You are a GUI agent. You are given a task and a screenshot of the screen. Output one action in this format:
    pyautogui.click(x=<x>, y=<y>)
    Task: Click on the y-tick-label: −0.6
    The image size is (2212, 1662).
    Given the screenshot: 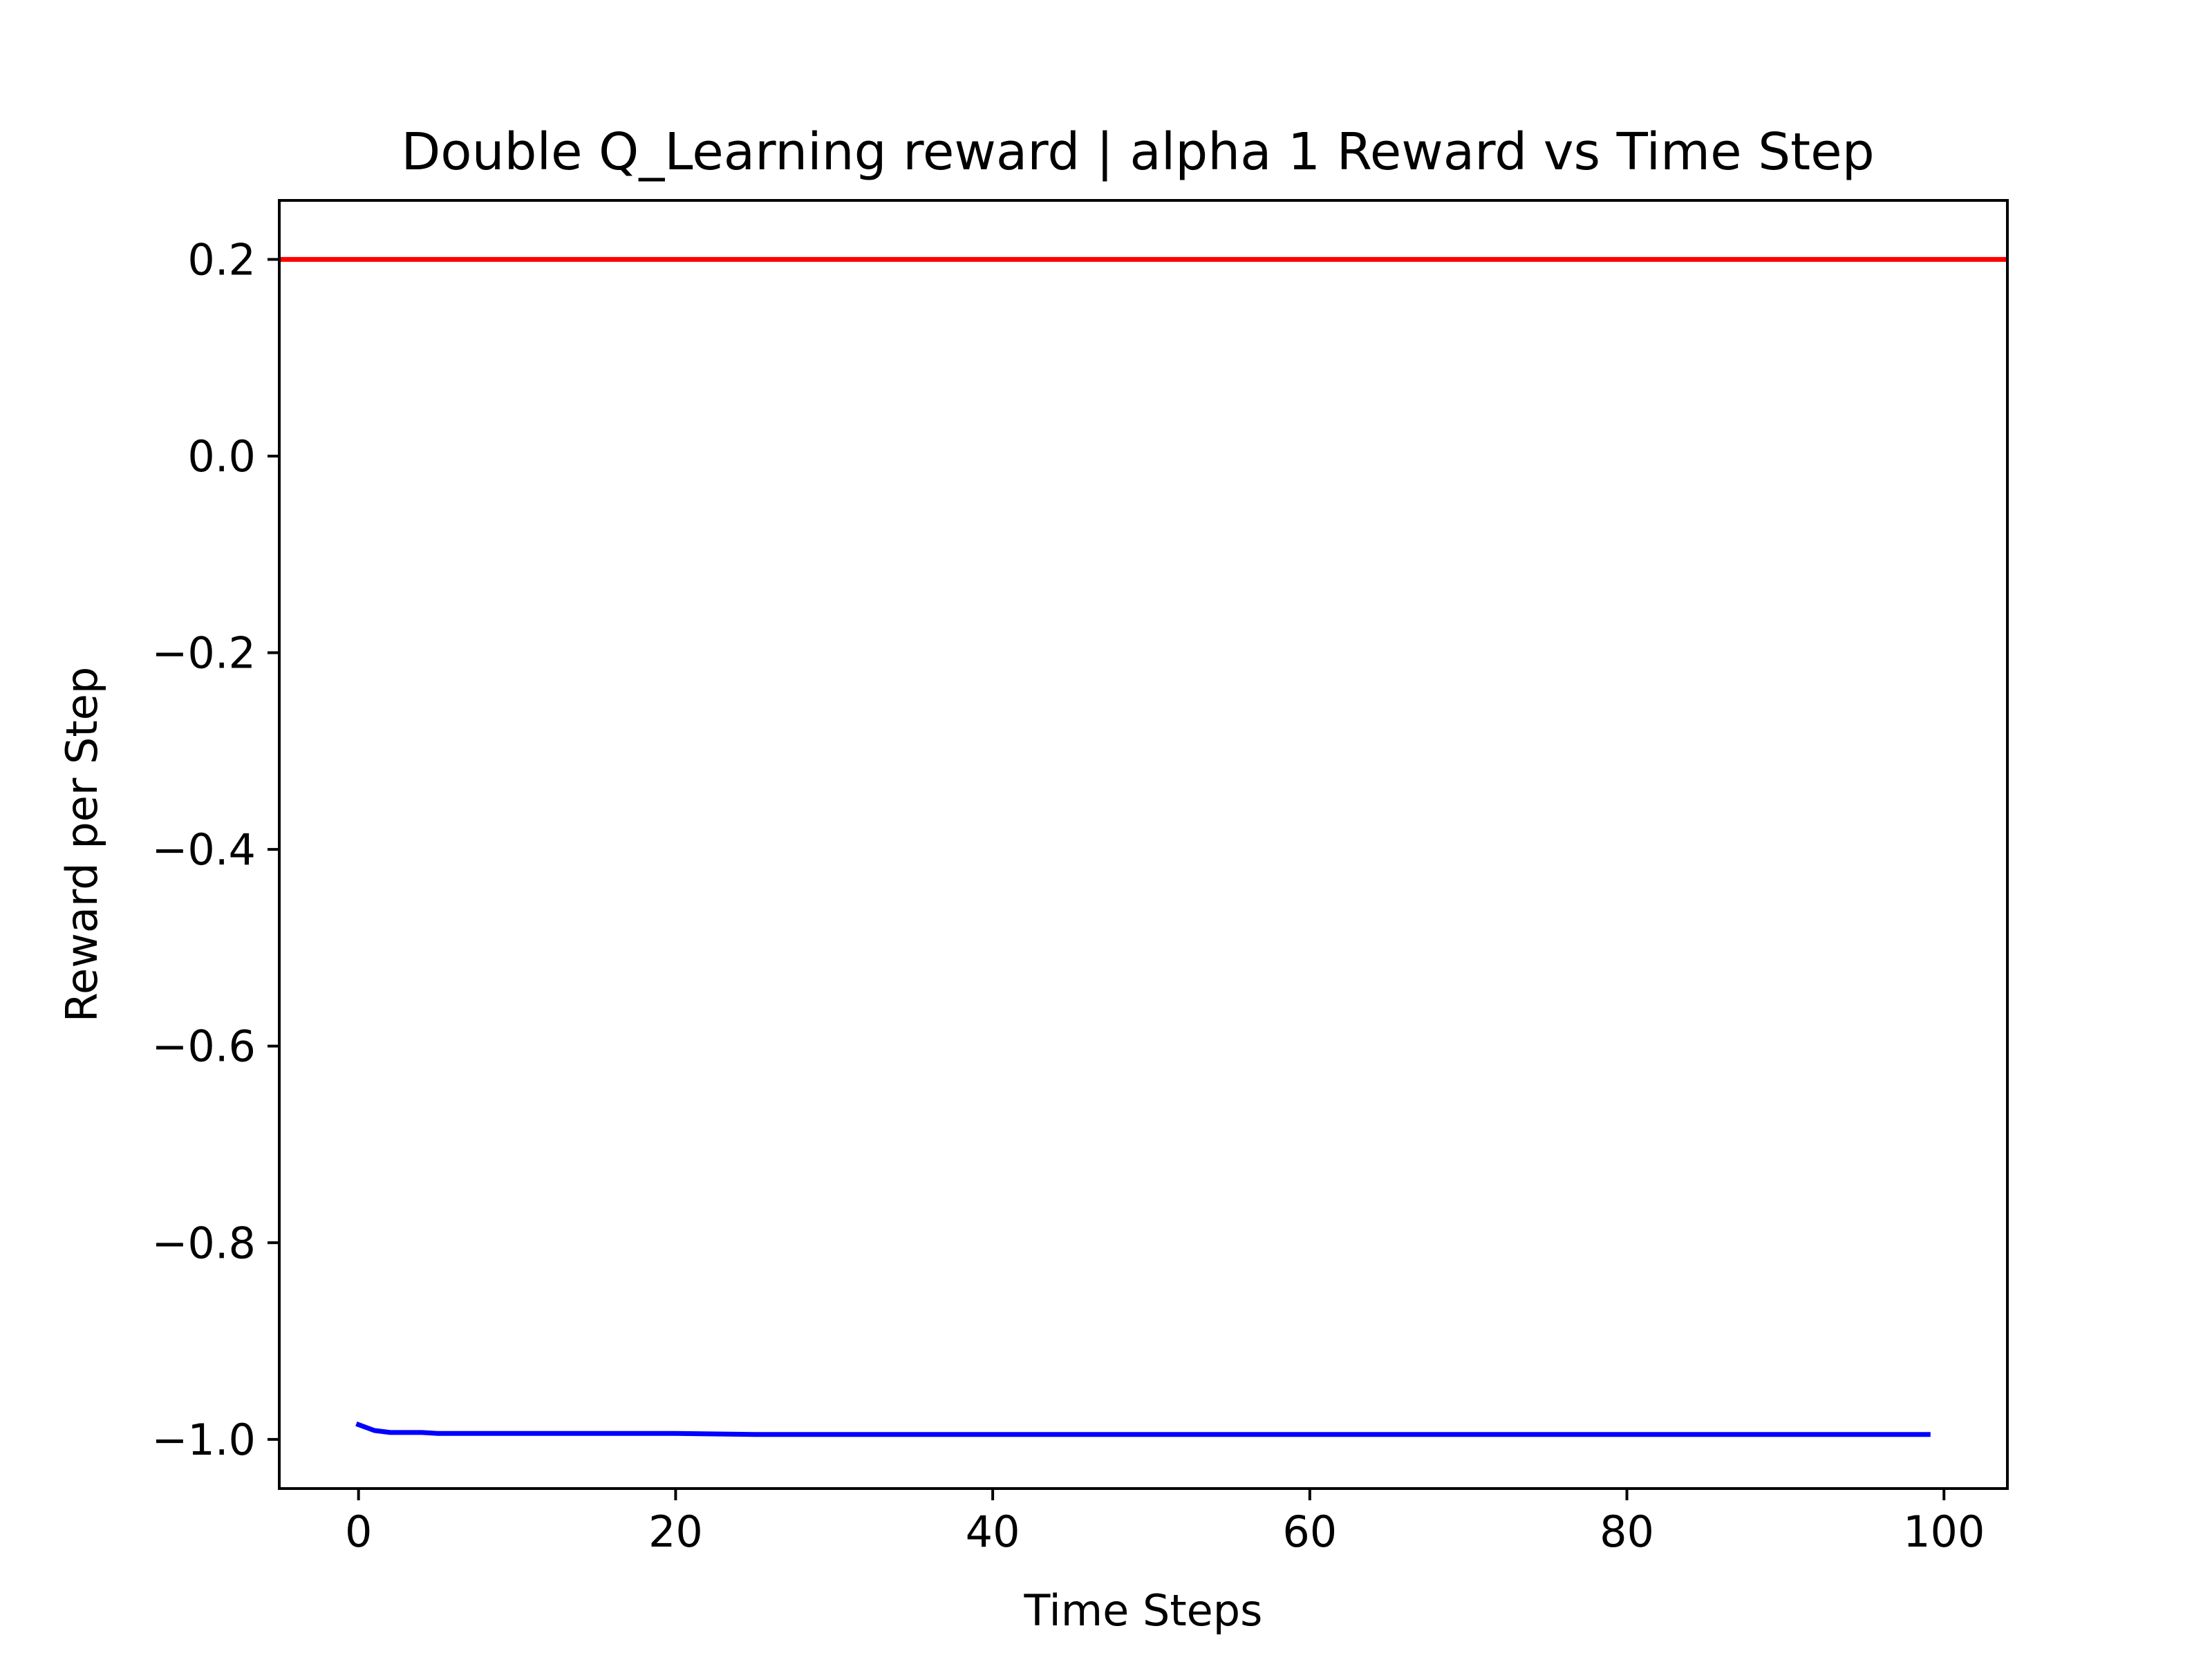 What is the action you would take?
    pyautogui.click(x=204, y=1046)
    